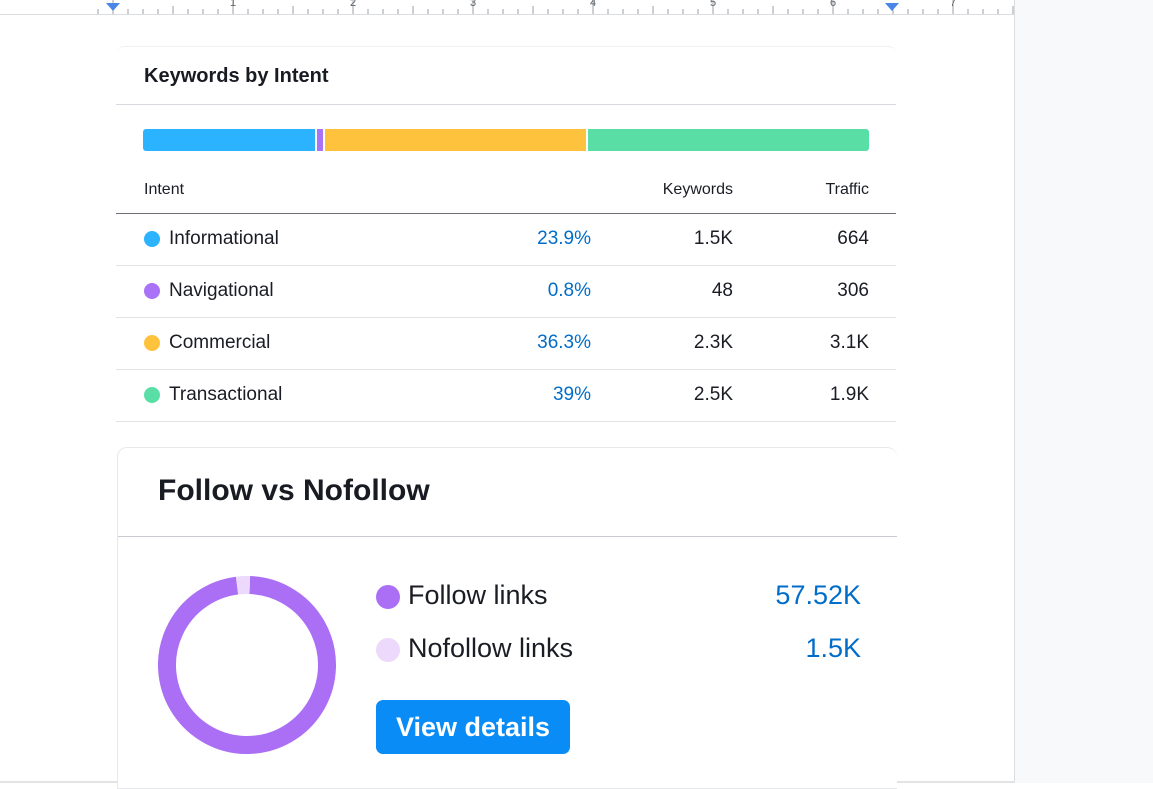 The height and width of the screenshot is (789, 1153). I want to click on intent-percent-link: 39%, so click(571, 394).